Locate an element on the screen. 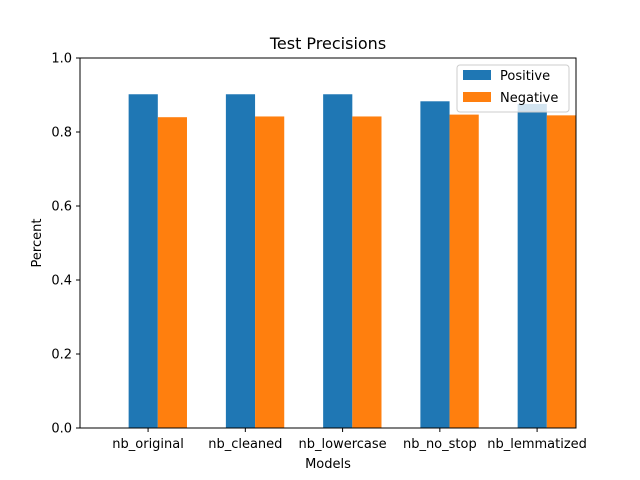 The image size is (640, 480). bar-negative-nb_lemmatized is located at coordinates (561, 271).